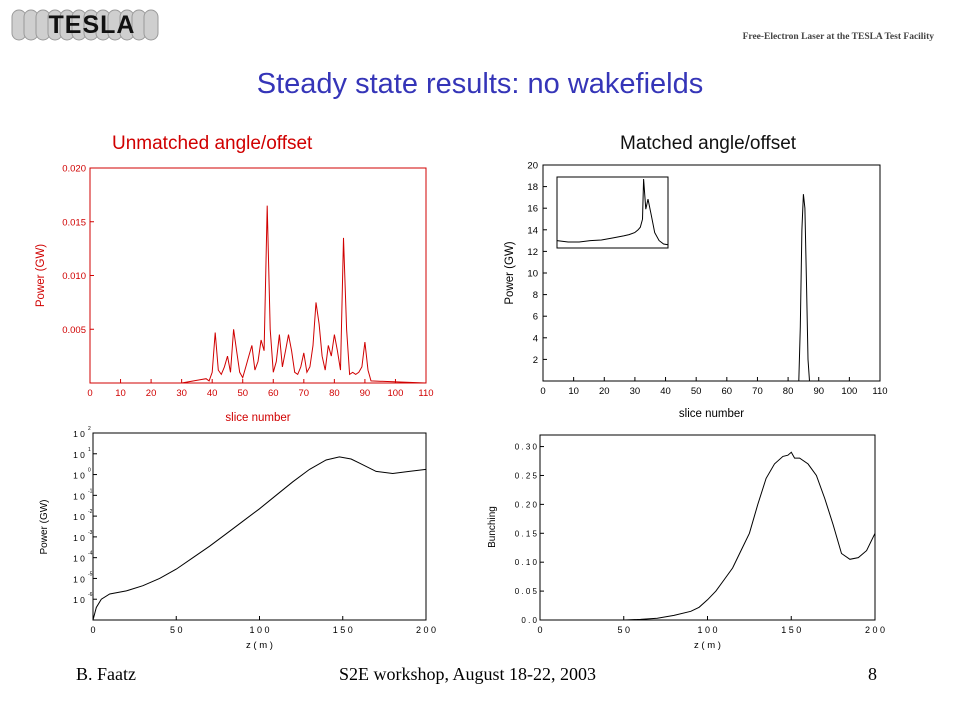 Image resolution: width=960 pixels, height=720 pixels. I want to click on unmatched-power-series, so click(258, 294).